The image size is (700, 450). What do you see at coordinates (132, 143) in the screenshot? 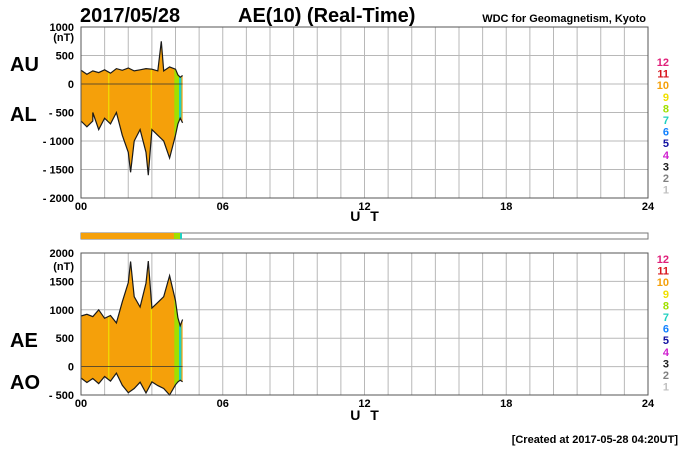
I see `top-series-line-al` at bounding box center [132, 143].